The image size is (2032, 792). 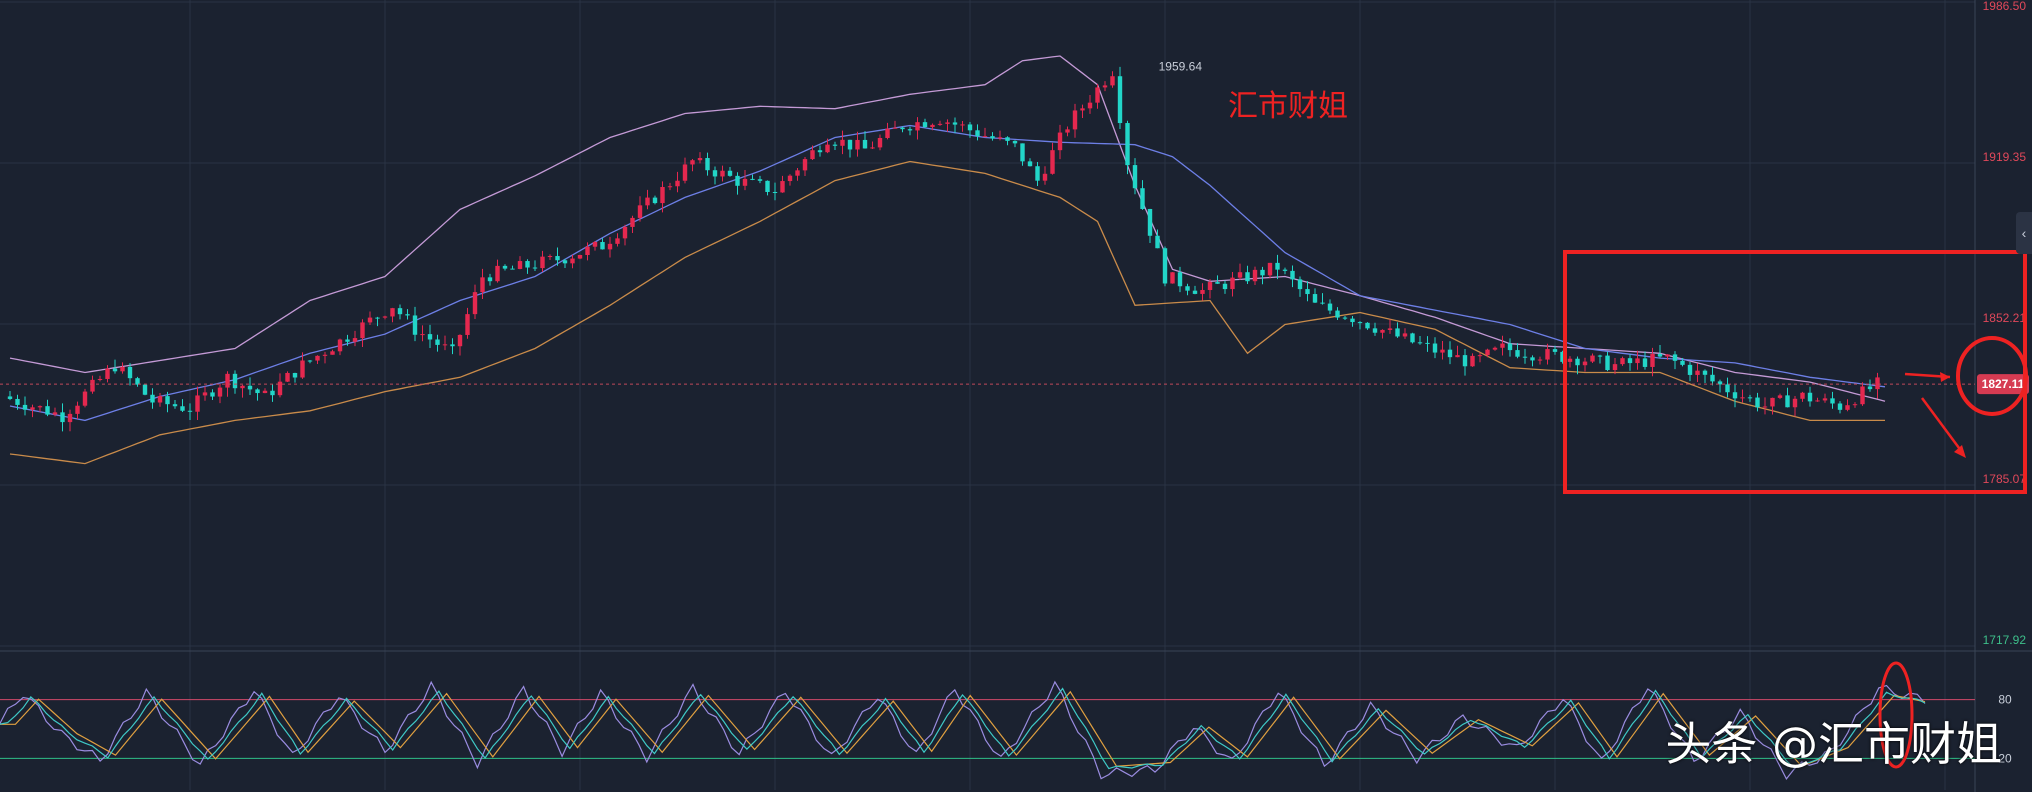 What do you see at coordinates (2024, 233) in the screenshot?
I see `collapse-handle-icon: ‹` at bounding box center [2024, 233].